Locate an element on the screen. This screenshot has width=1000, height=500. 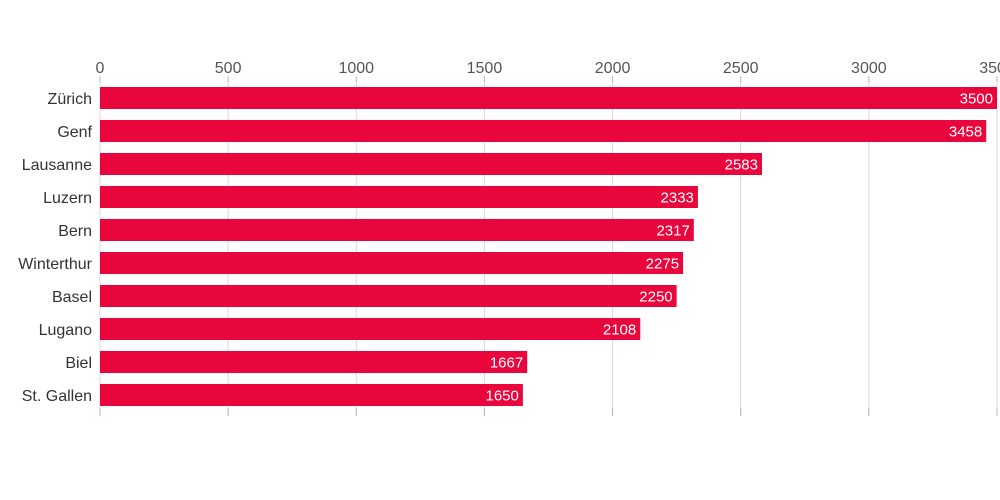
category-label: Lausanne is located at coordinates (57, 165).